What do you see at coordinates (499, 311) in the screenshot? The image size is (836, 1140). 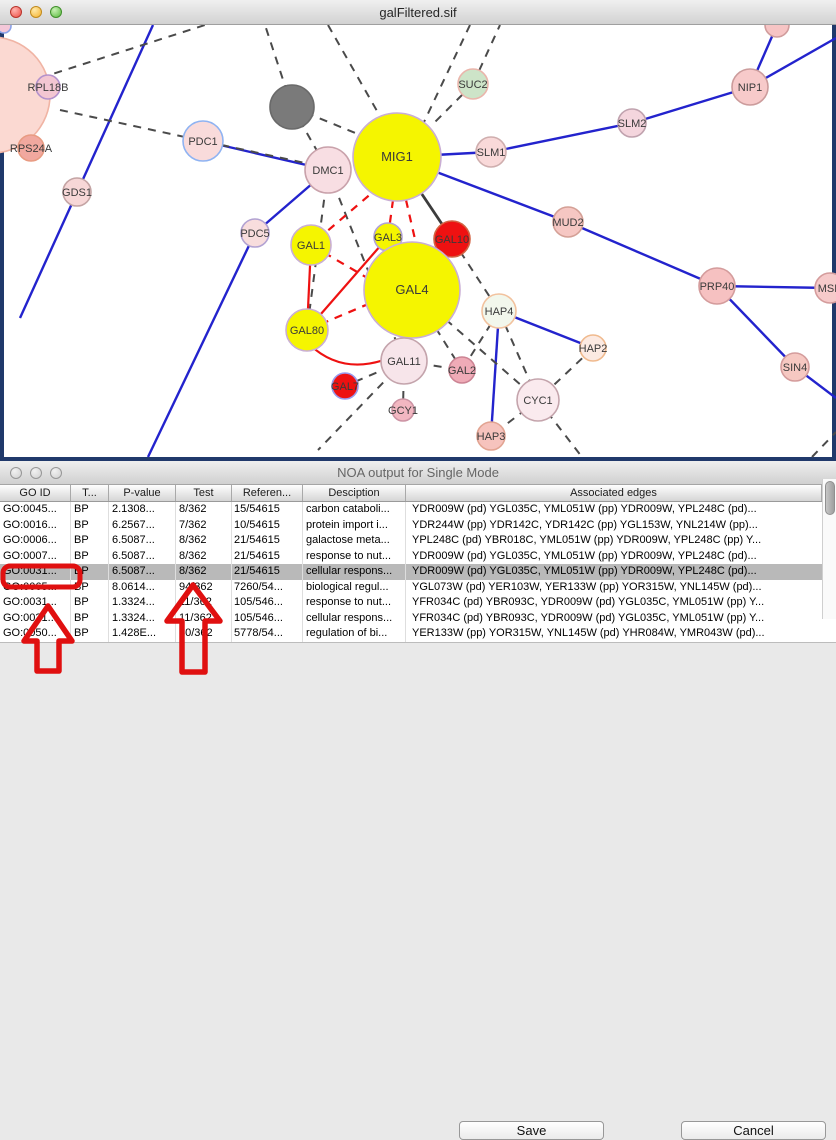 I see `node-HAP4` at bounding box center [499, 311].